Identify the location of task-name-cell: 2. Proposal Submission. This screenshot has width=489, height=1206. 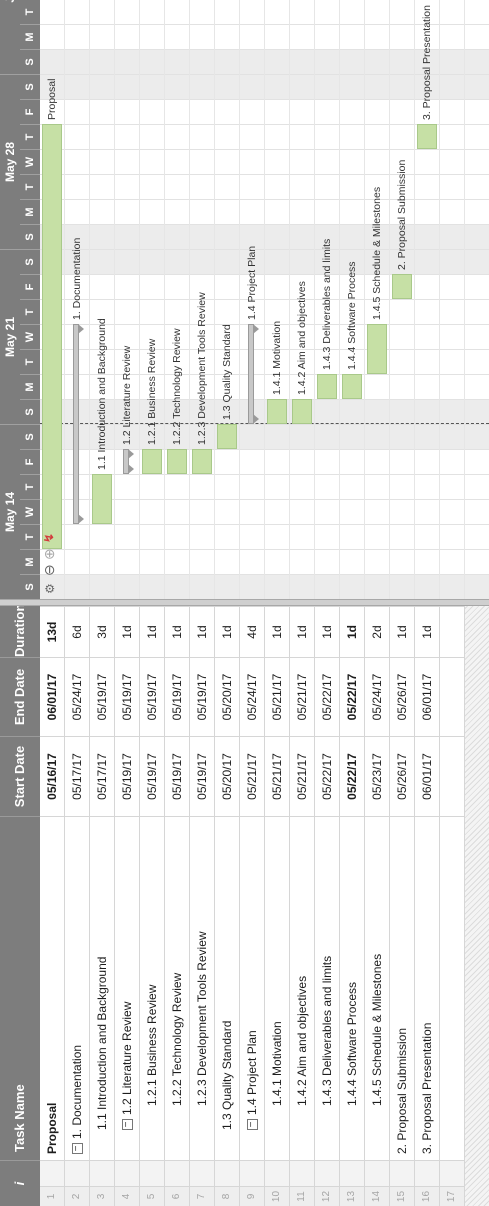
(402, 988).